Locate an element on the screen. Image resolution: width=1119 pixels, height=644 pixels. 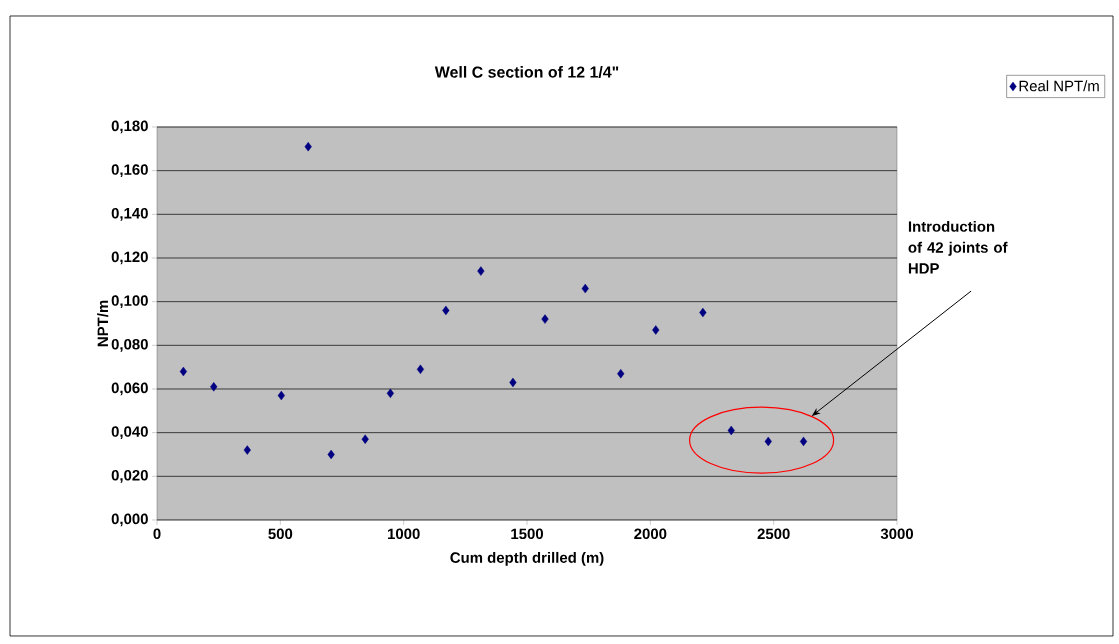
y-tick-label: 0,140 is located at coordinates (129, 214).